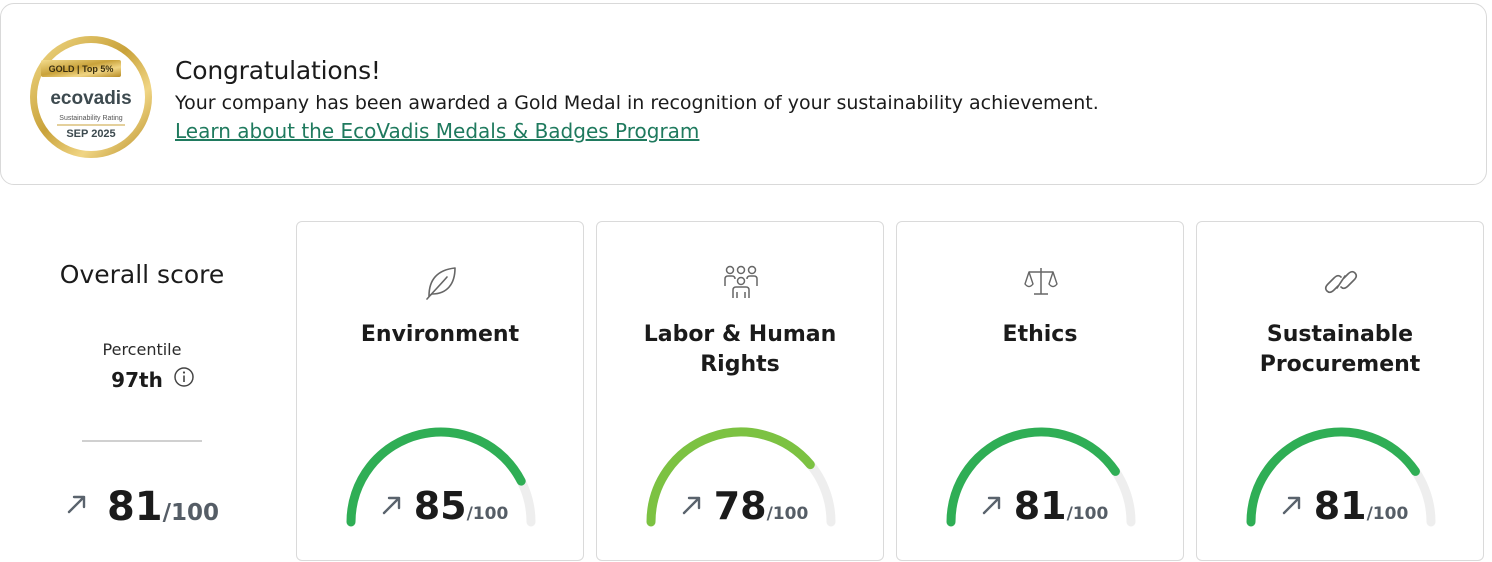 Image resolution: width=1492 pixels, height=562 pixels. Describe the element at coordinates (81, 69) in the screenshot. I see `svg-text: GOLD | Top 5%` at that location.